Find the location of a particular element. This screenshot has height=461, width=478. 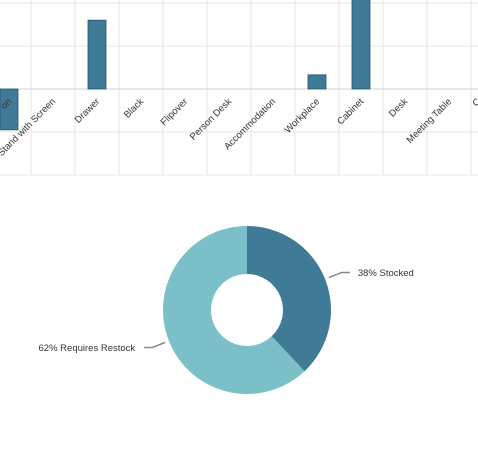

slice-label: 62% Requires Restock is located at coordinates (87, 348).